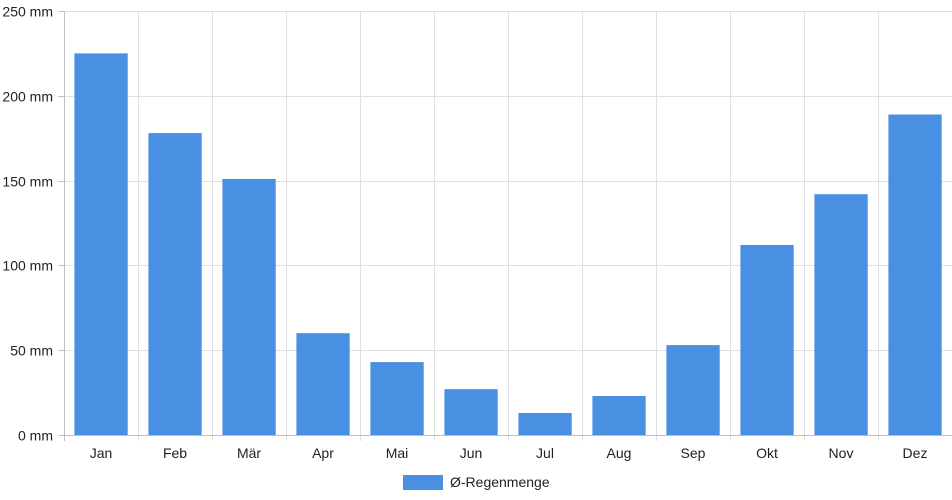  I want to click on x-tick-label: Dez, so click(915, 453).